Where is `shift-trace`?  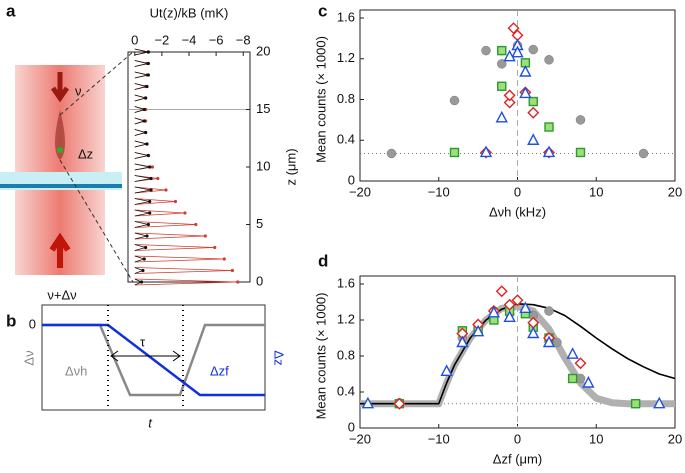
shift-trace is located at coordinates (153, 360).